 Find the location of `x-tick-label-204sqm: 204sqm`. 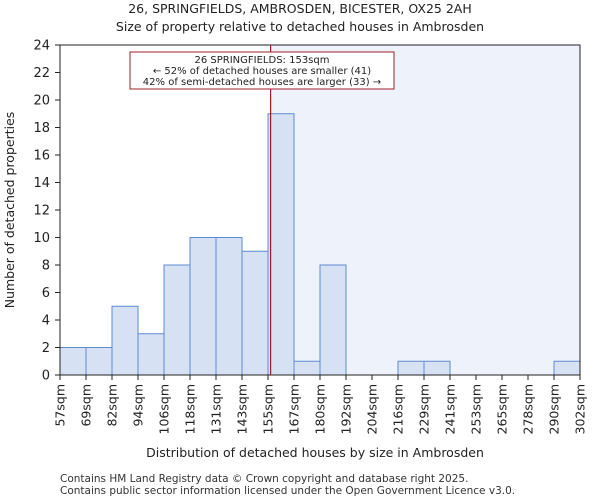

x-tick-label-204sqm: 204sqm is located at coordinates (372, 409).